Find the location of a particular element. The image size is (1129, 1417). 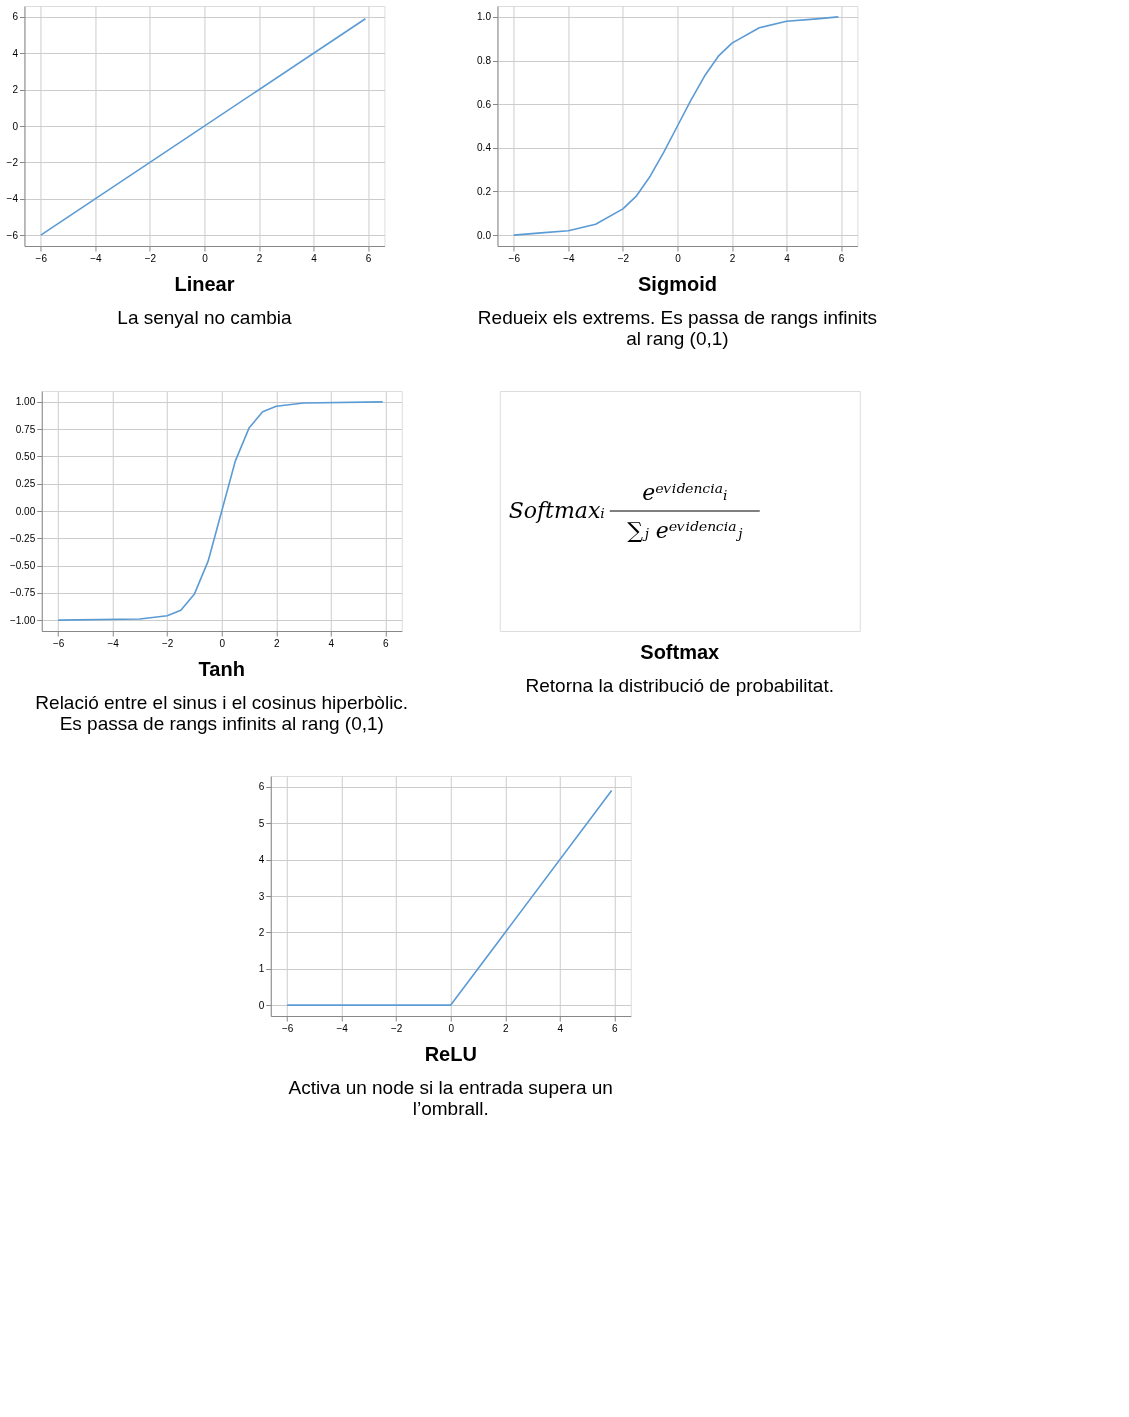

text: ReLU is located at coordinates (450, 1054).